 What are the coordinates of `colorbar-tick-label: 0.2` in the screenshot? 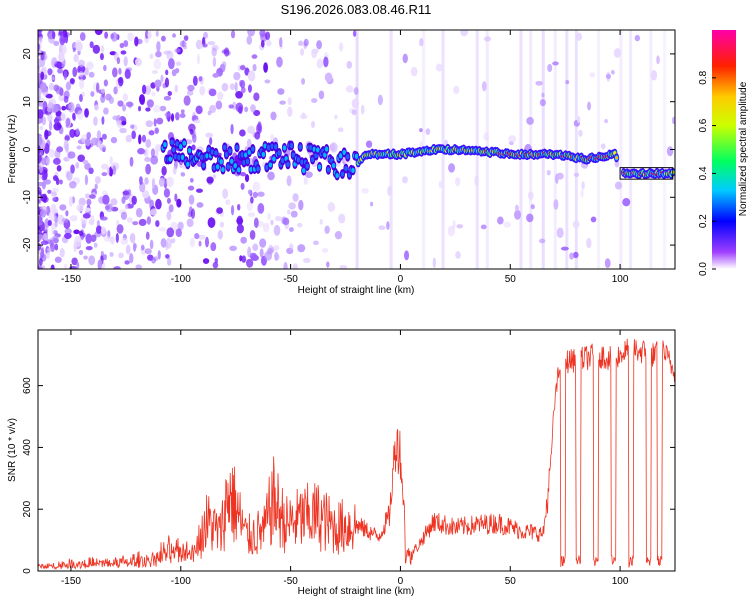 It's located at (703, 221).